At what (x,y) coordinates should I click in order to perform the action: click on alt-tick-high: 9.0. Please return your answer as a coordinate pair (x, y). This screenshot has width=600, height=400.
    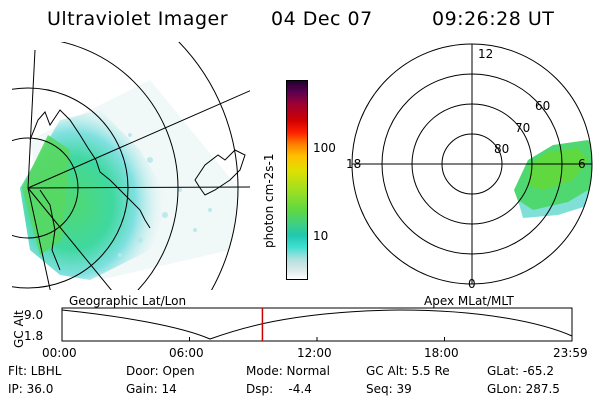
    Looking at the image, I should click on (34, 315).